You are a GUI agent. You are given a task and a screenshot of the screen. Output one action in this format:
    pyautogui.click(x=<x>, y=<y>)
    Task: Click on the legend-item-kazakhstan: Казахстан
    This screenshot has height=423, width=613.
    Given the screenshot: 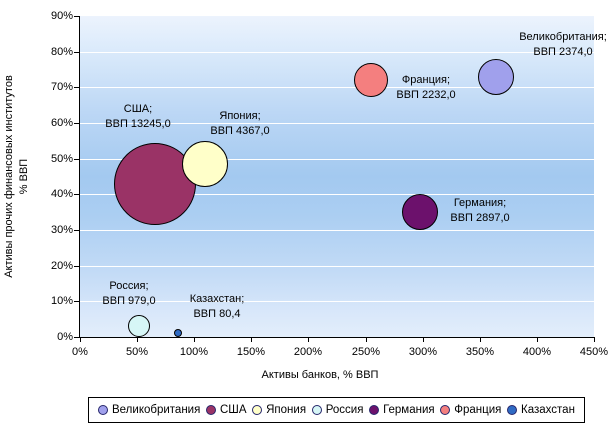 What is the action you would take?
    pyautogui.click(x=541, y=410)
    